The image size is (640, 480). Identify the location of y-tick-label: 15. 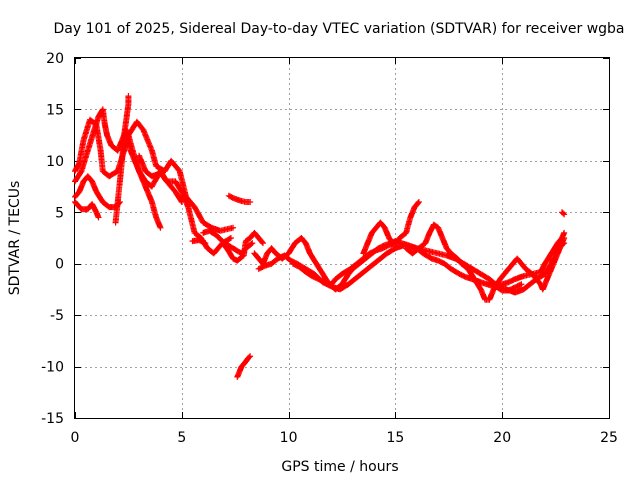
(55, 110).